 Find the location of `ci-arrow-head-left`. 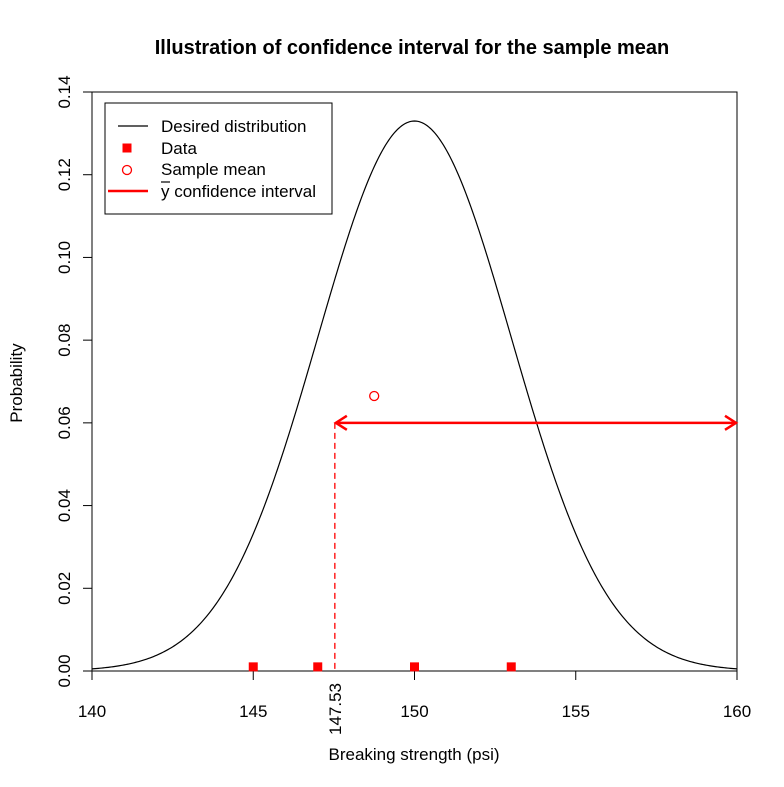

ci-arrow-head-left is located at coordinates (340, 422).